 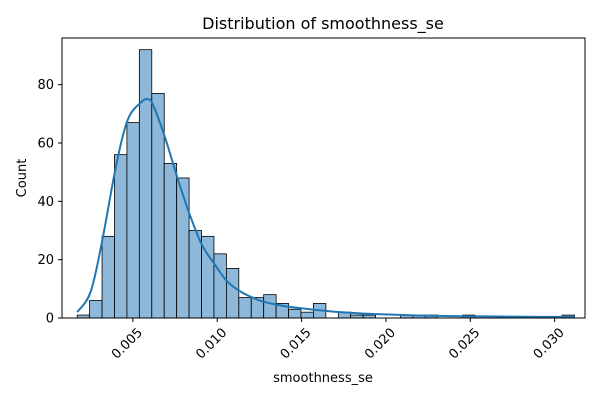 I want to click on x-tick-label: 0.015, so click(x=296, y=343).